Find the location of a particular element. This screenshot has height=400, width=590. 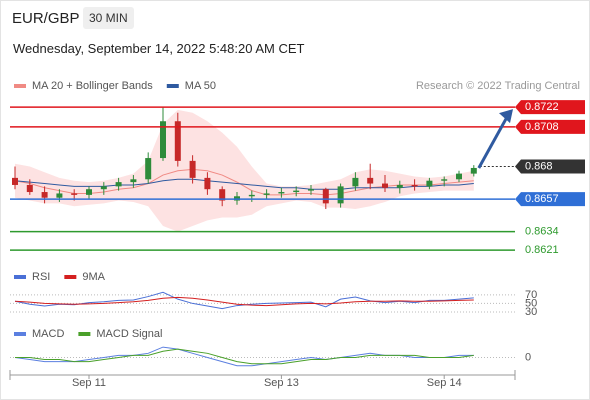

legend-label: 9MA is located at coordinates (93, 277).